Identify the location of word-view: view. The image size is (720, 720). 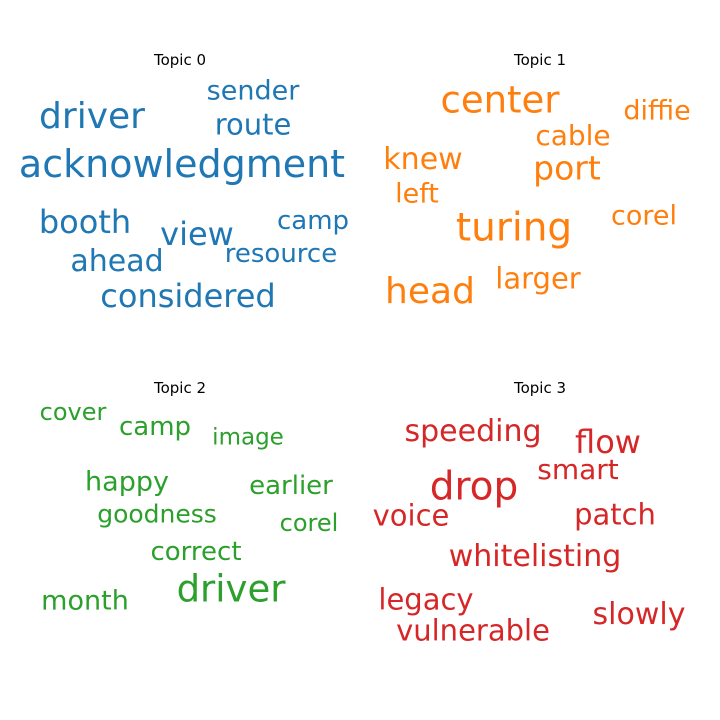
(197, 234).